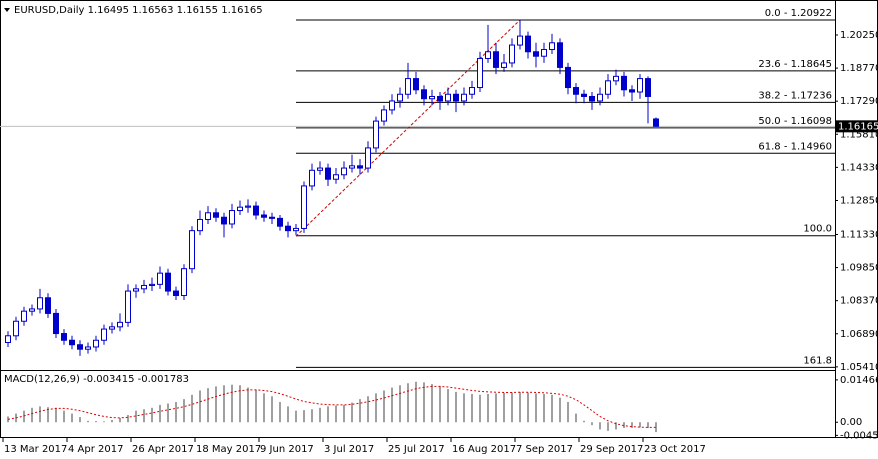 Image resolution: width=878 pixels, height=459 pixels. What do you see at coordinates (859, 35) in the screenshot?
I see `y-tick-label: 1.20250` at bounding box center [859, 35].